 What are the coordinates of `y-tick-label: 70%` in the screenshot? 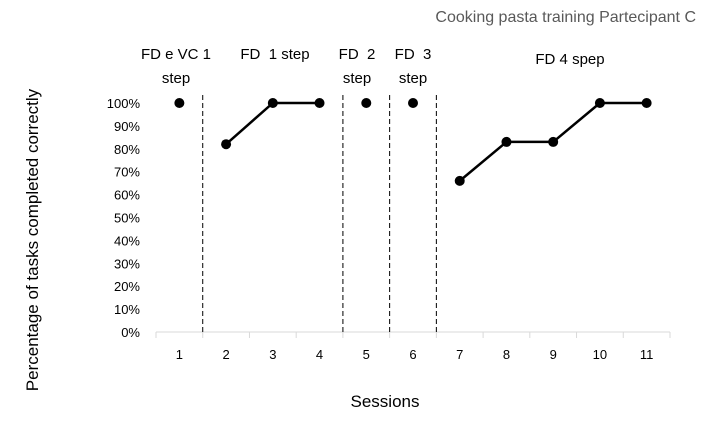 It's located at (127, 172).